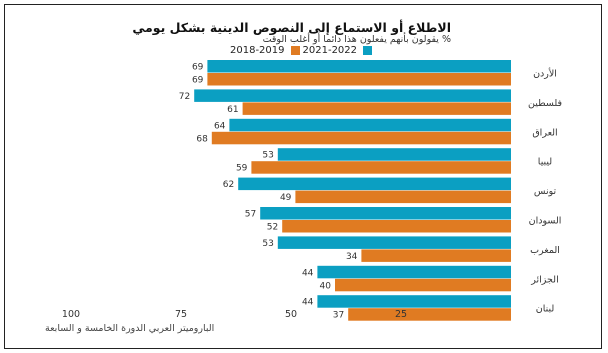 The image size is (608, 353). I want to click on data-label-2021-2022-1: 72, so click(184, 97).